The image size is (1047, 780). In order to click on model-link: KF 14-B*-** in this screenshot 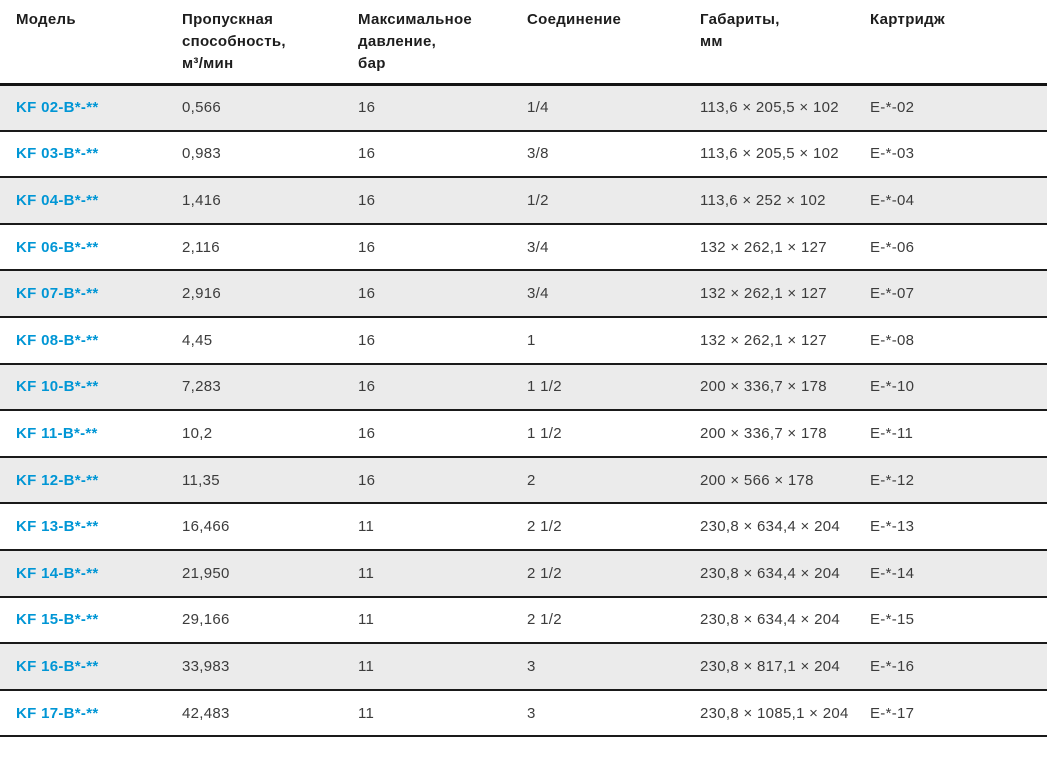, I will do `click(57, 573)`.